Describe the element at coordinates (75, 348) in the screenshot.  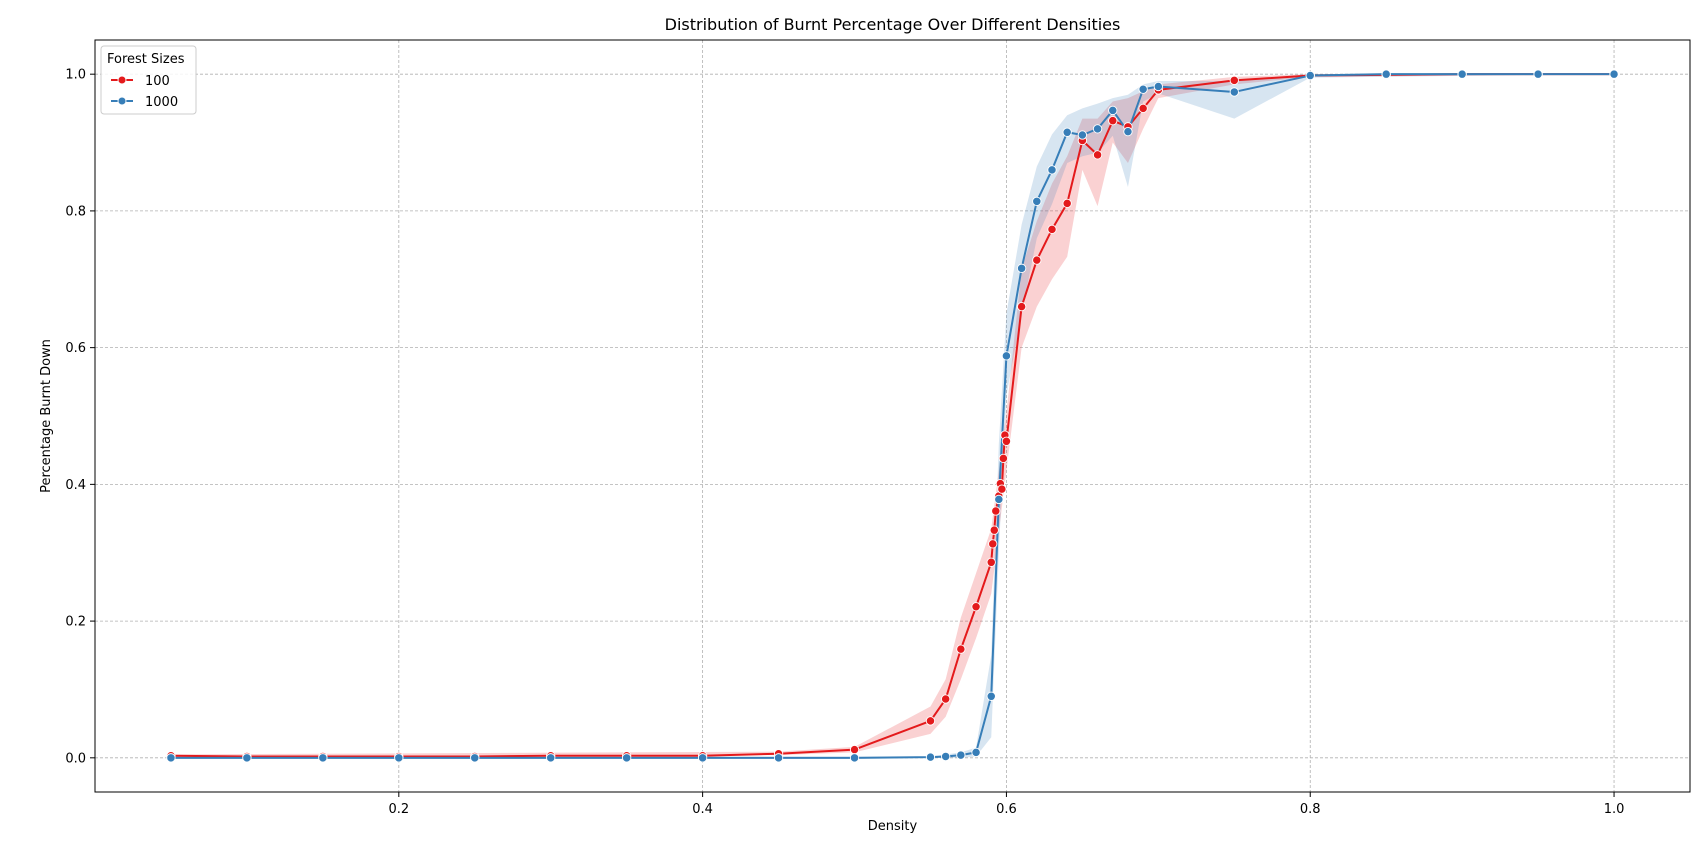
I see `y-tick-label: 0.6` at that location.